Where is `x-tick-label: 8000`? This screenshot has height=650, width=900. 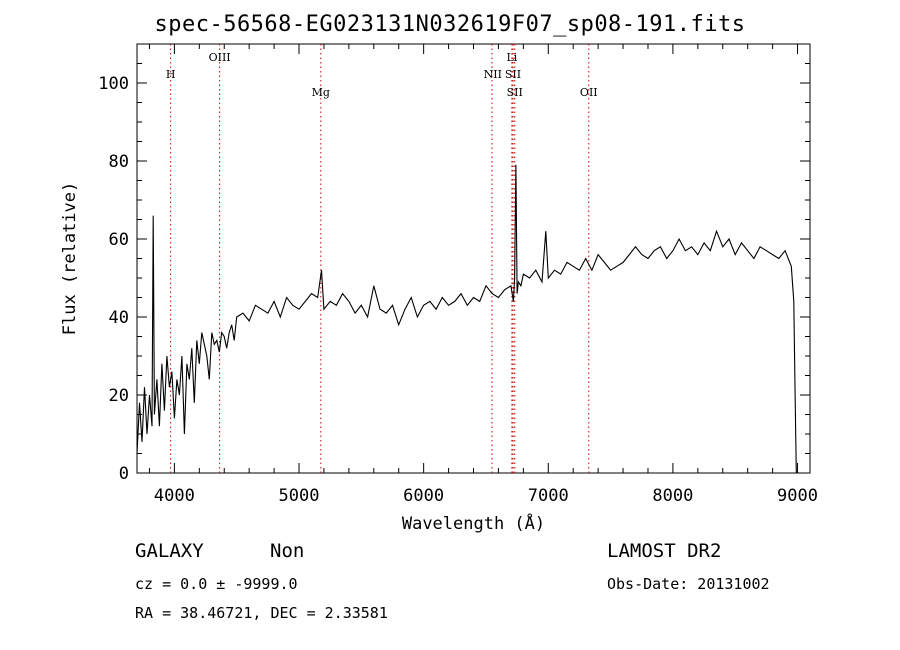
x-tick-label: 8000 is located at coordinates (672, 496).